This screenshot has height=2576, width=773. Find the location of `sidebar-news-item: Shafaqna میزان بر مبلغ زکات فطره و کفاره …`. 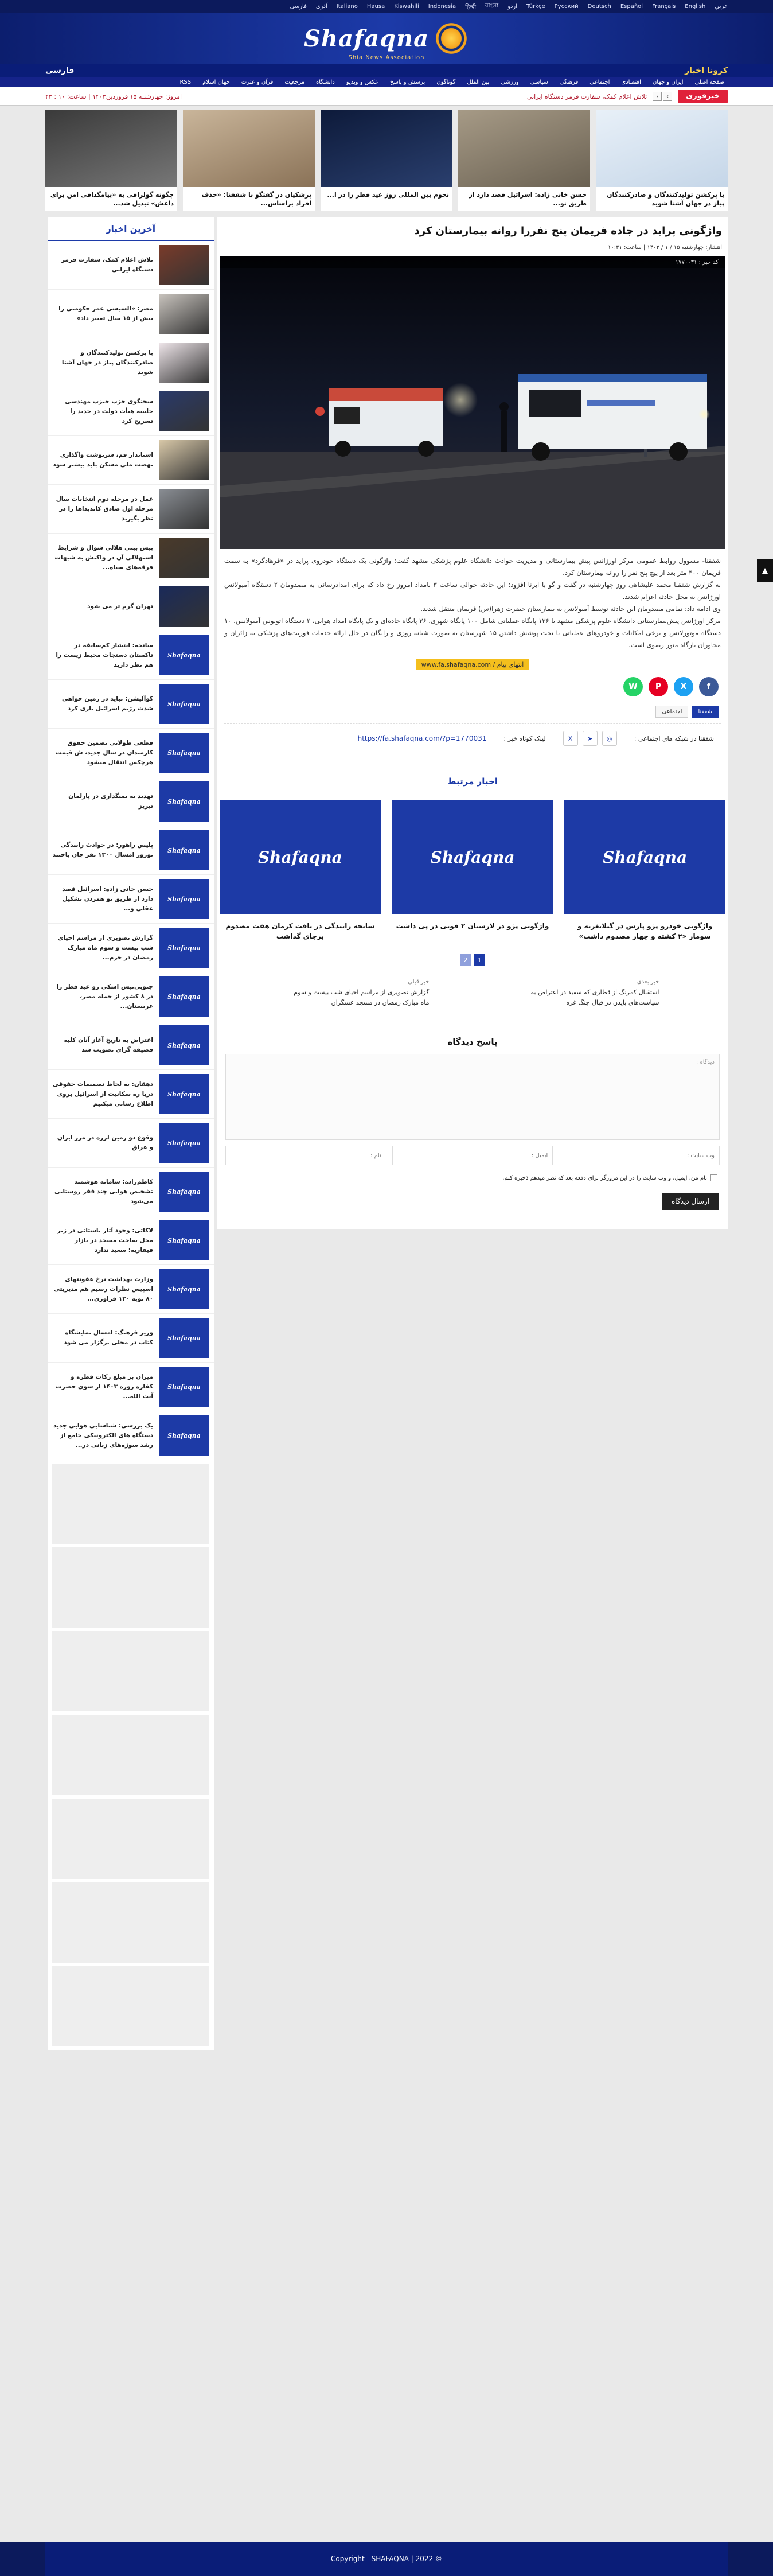

sidebar-news-item: Shafaqna میزان بر مبلغ زکات فطره و کفاره … is located at coordinates (131, 1387).